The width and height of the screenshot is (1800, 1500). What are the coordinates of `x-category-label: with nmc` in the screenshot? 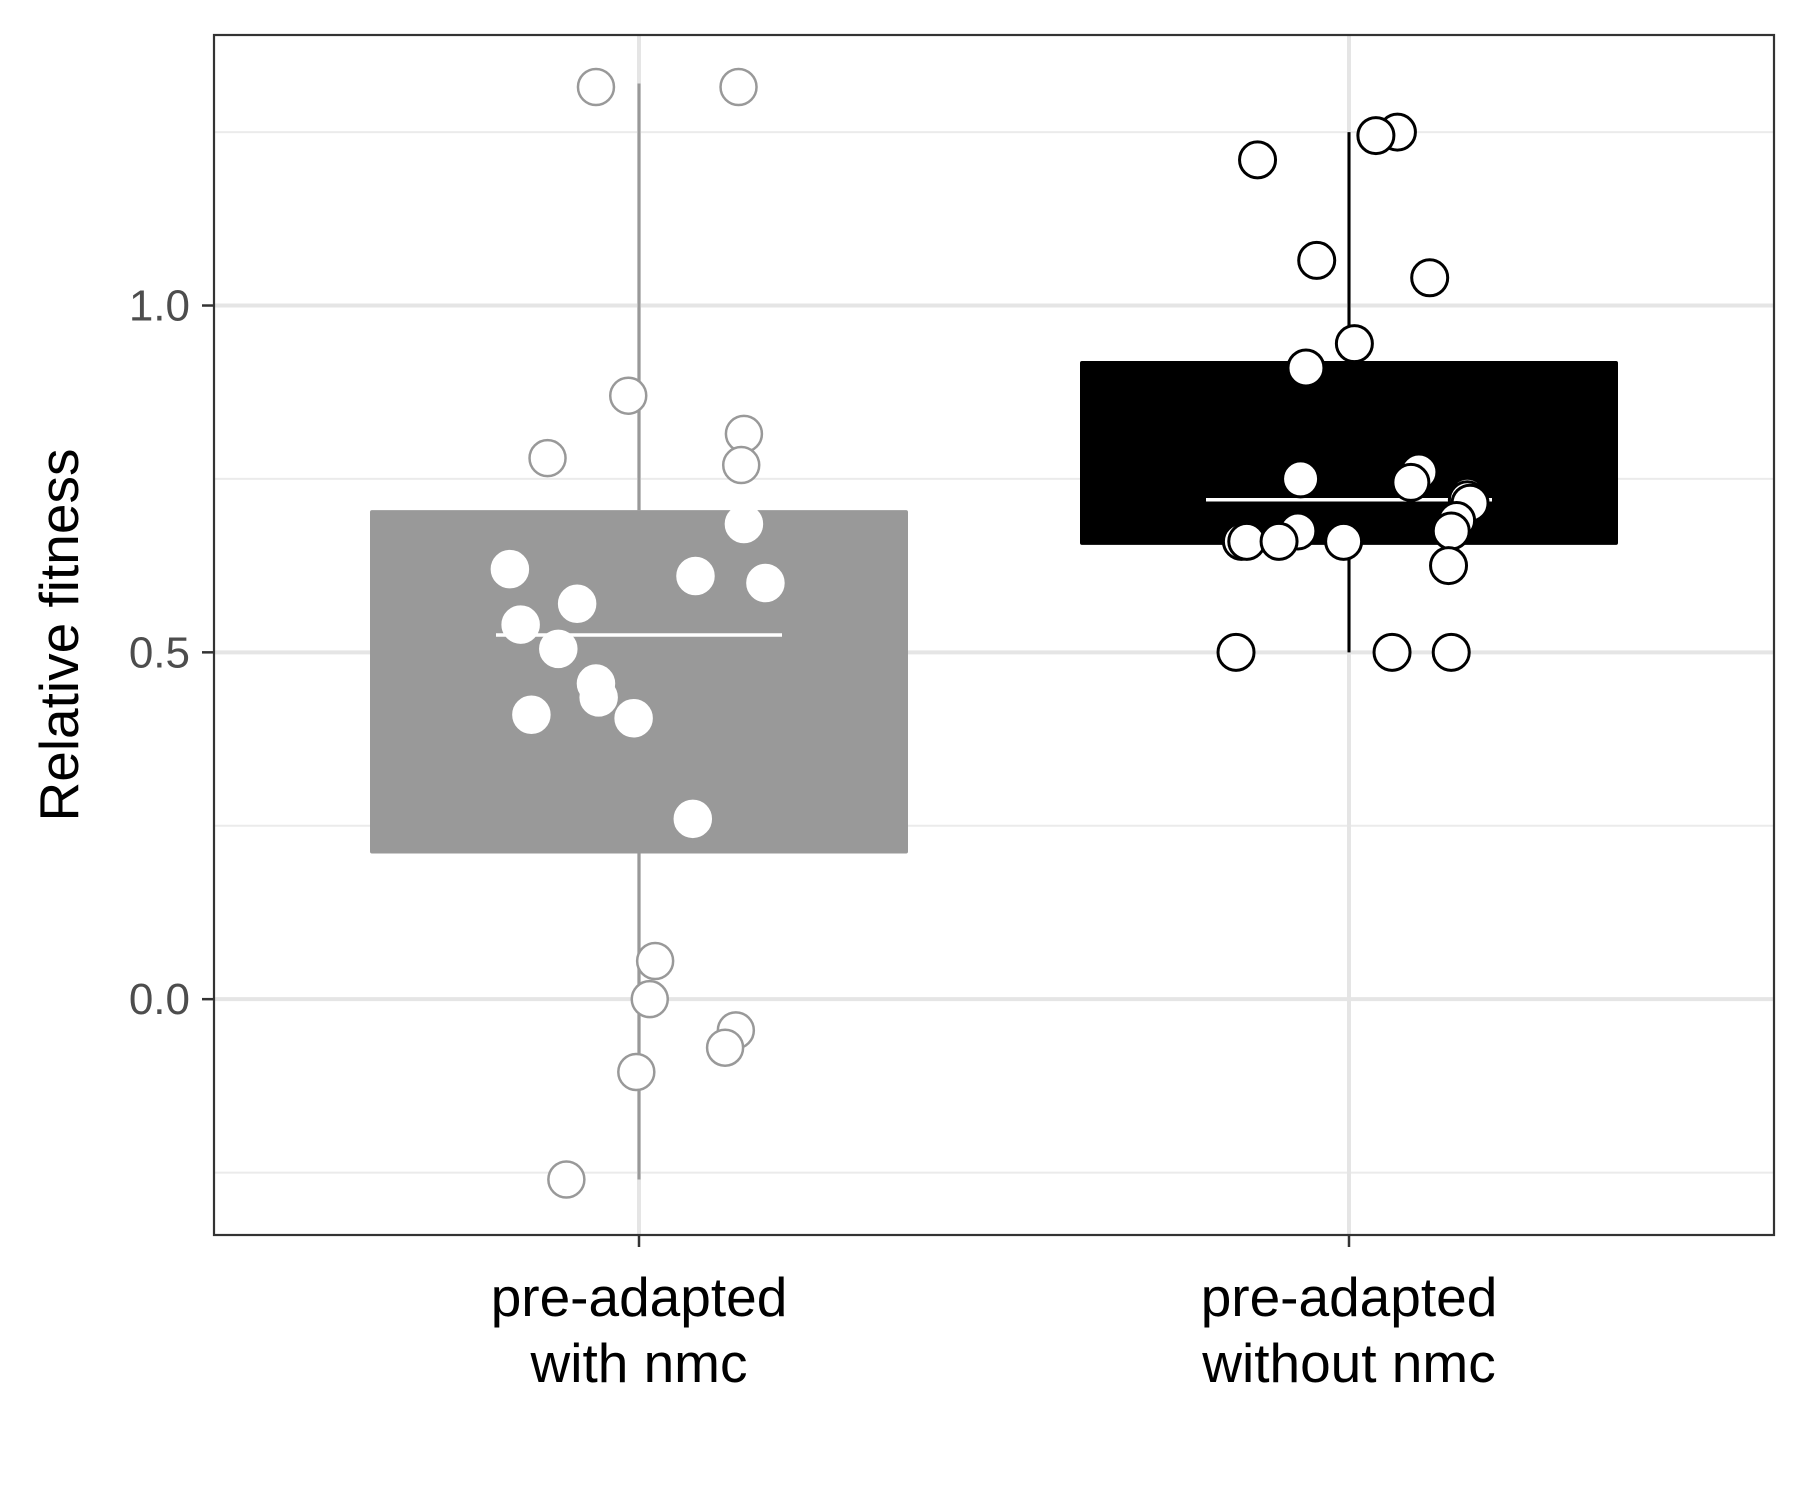 It's located at (639, 1363).